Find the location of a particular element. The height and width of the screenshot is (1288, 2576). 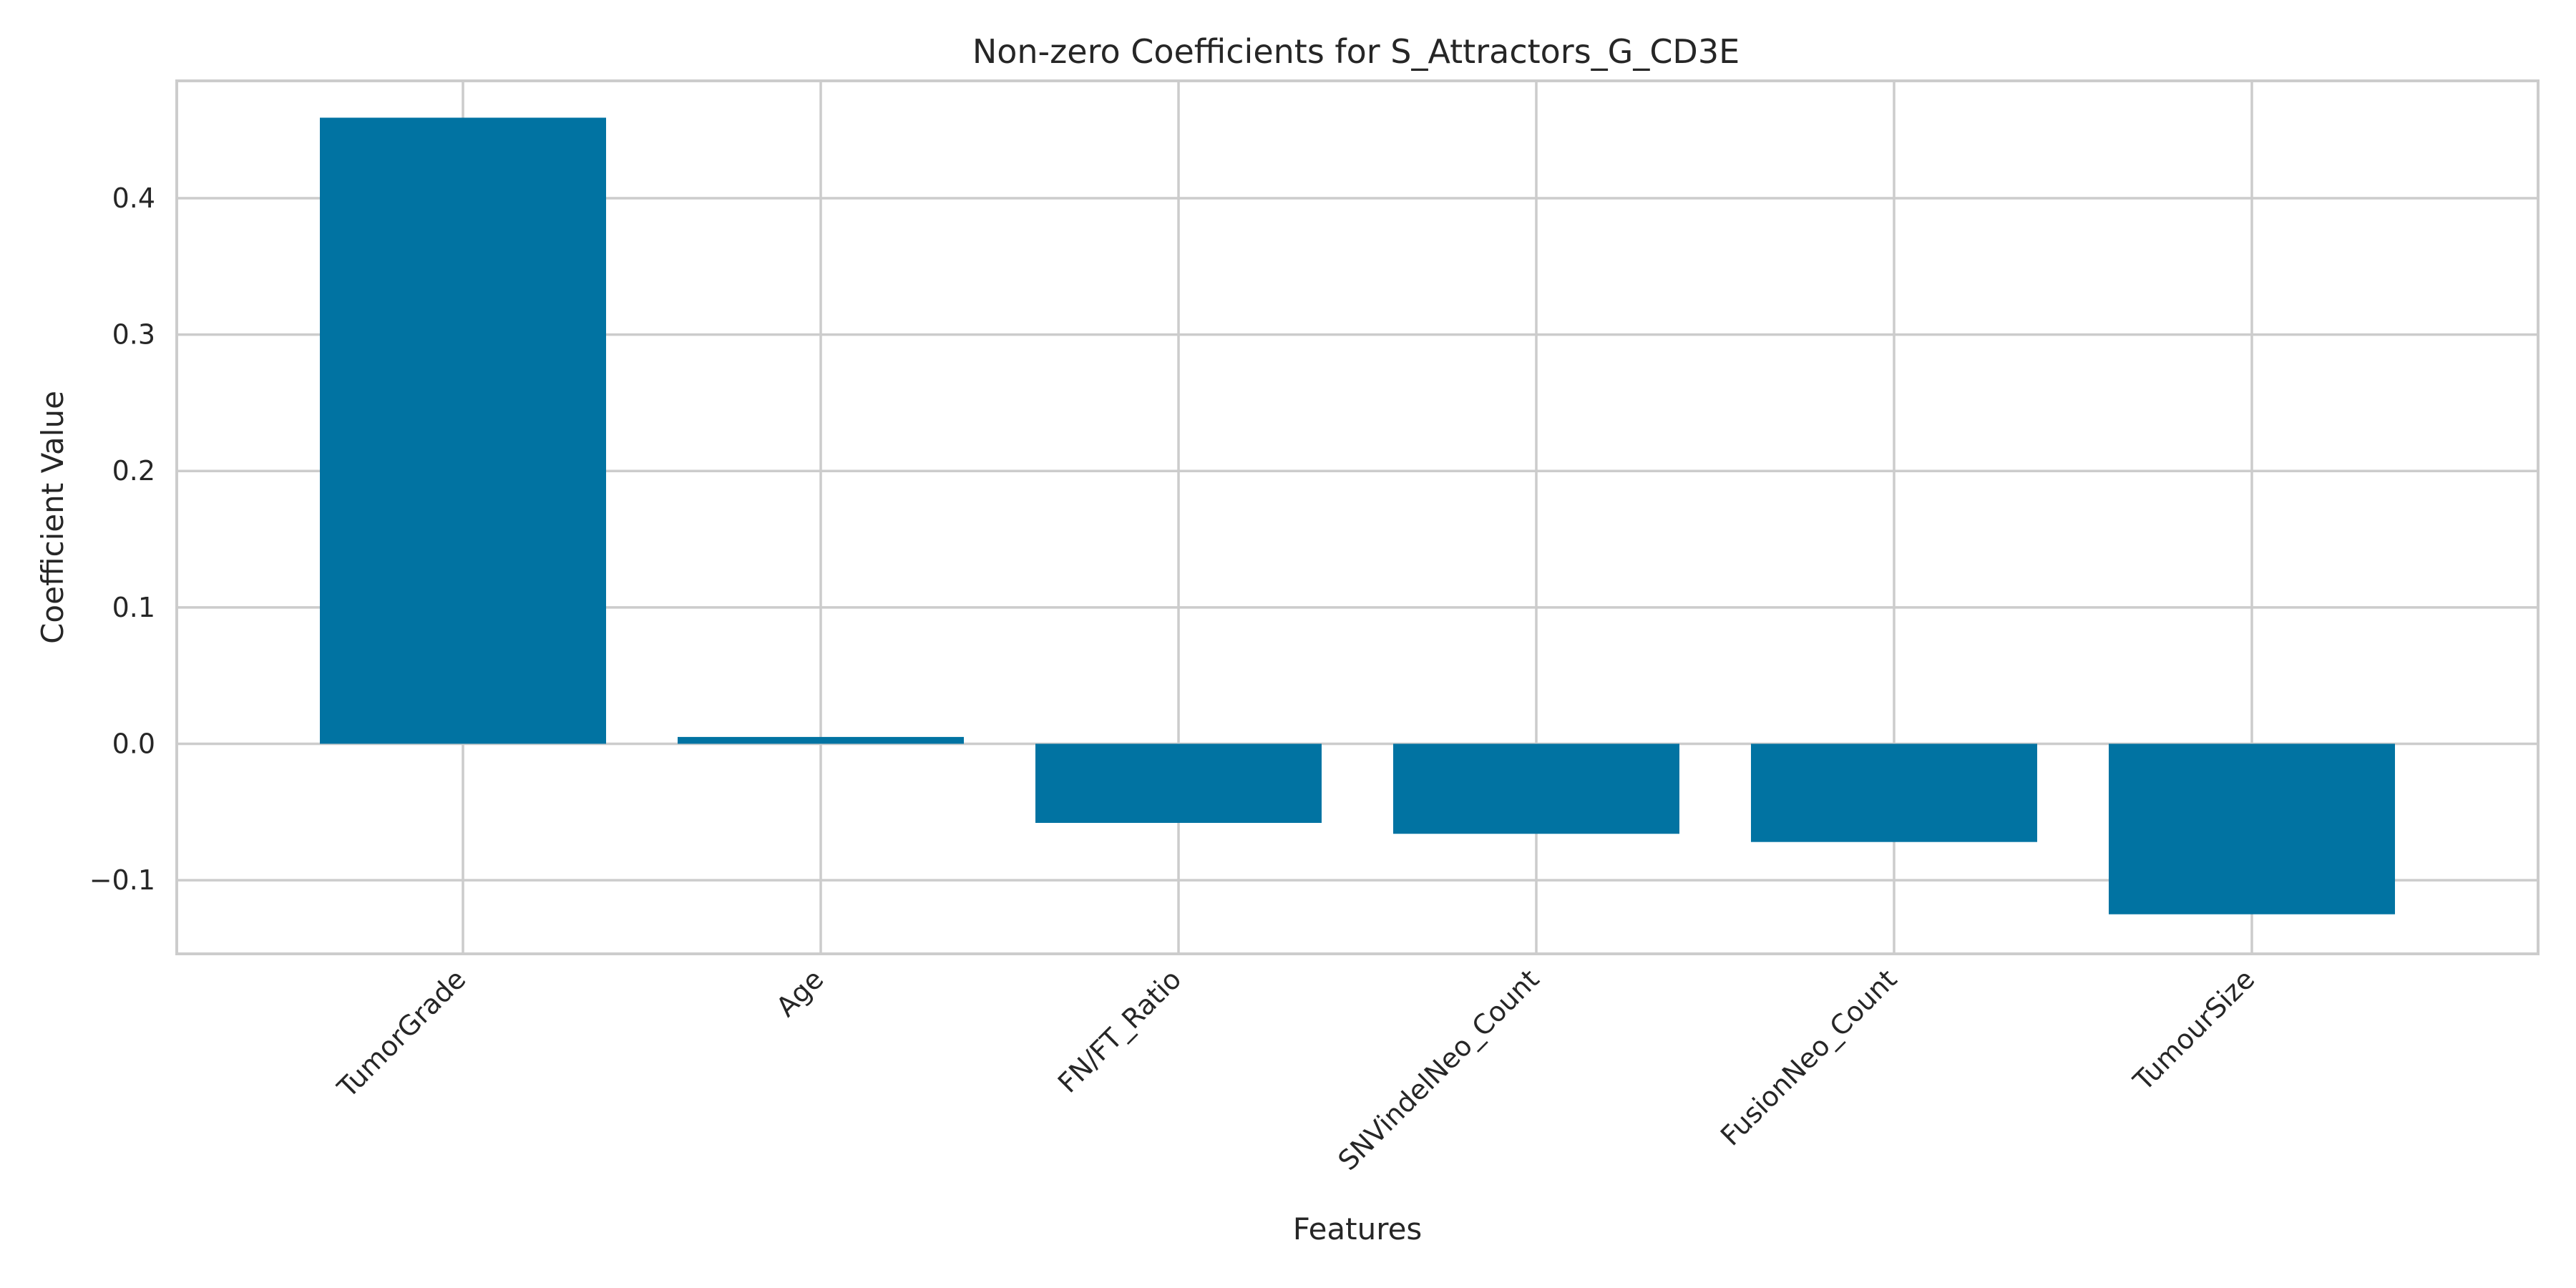

y-tick-label: 0.4 is located at coordinates (133, 198).